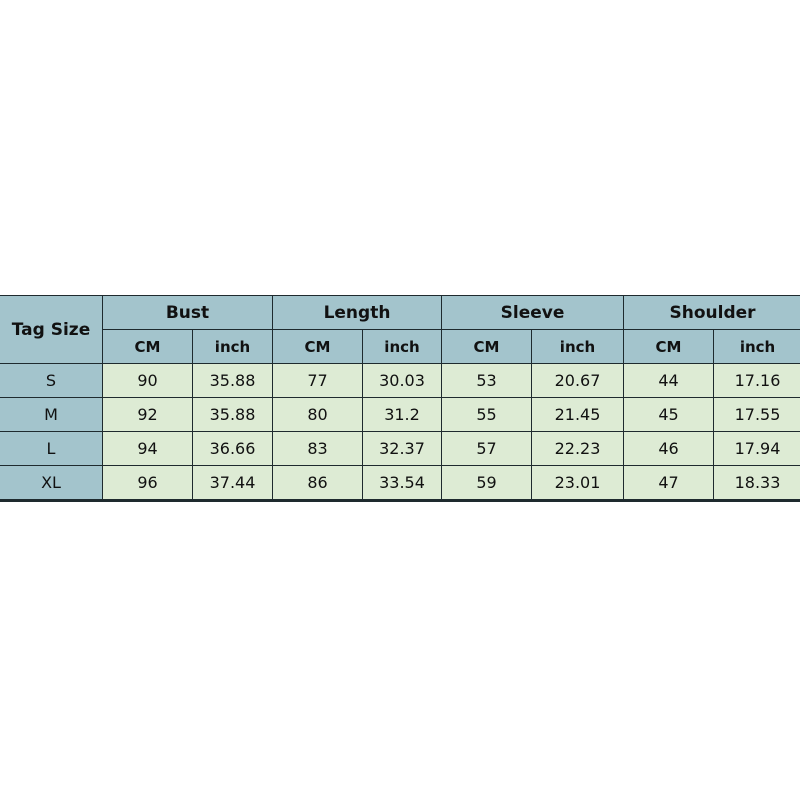  What do you see at coordinates (756, 448) in the screenshot?
I see `value-cell: 17.94` at bounding box center [756, 448].